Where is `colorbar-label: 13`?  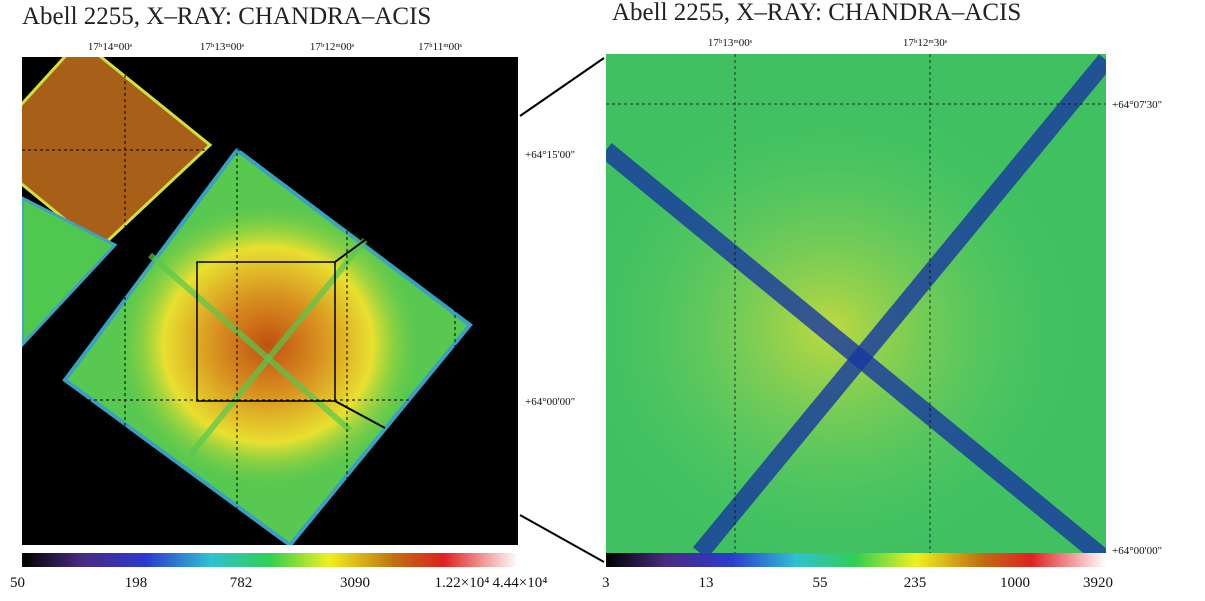
colorbar-label: 13 is located at coordinates (706, 583).